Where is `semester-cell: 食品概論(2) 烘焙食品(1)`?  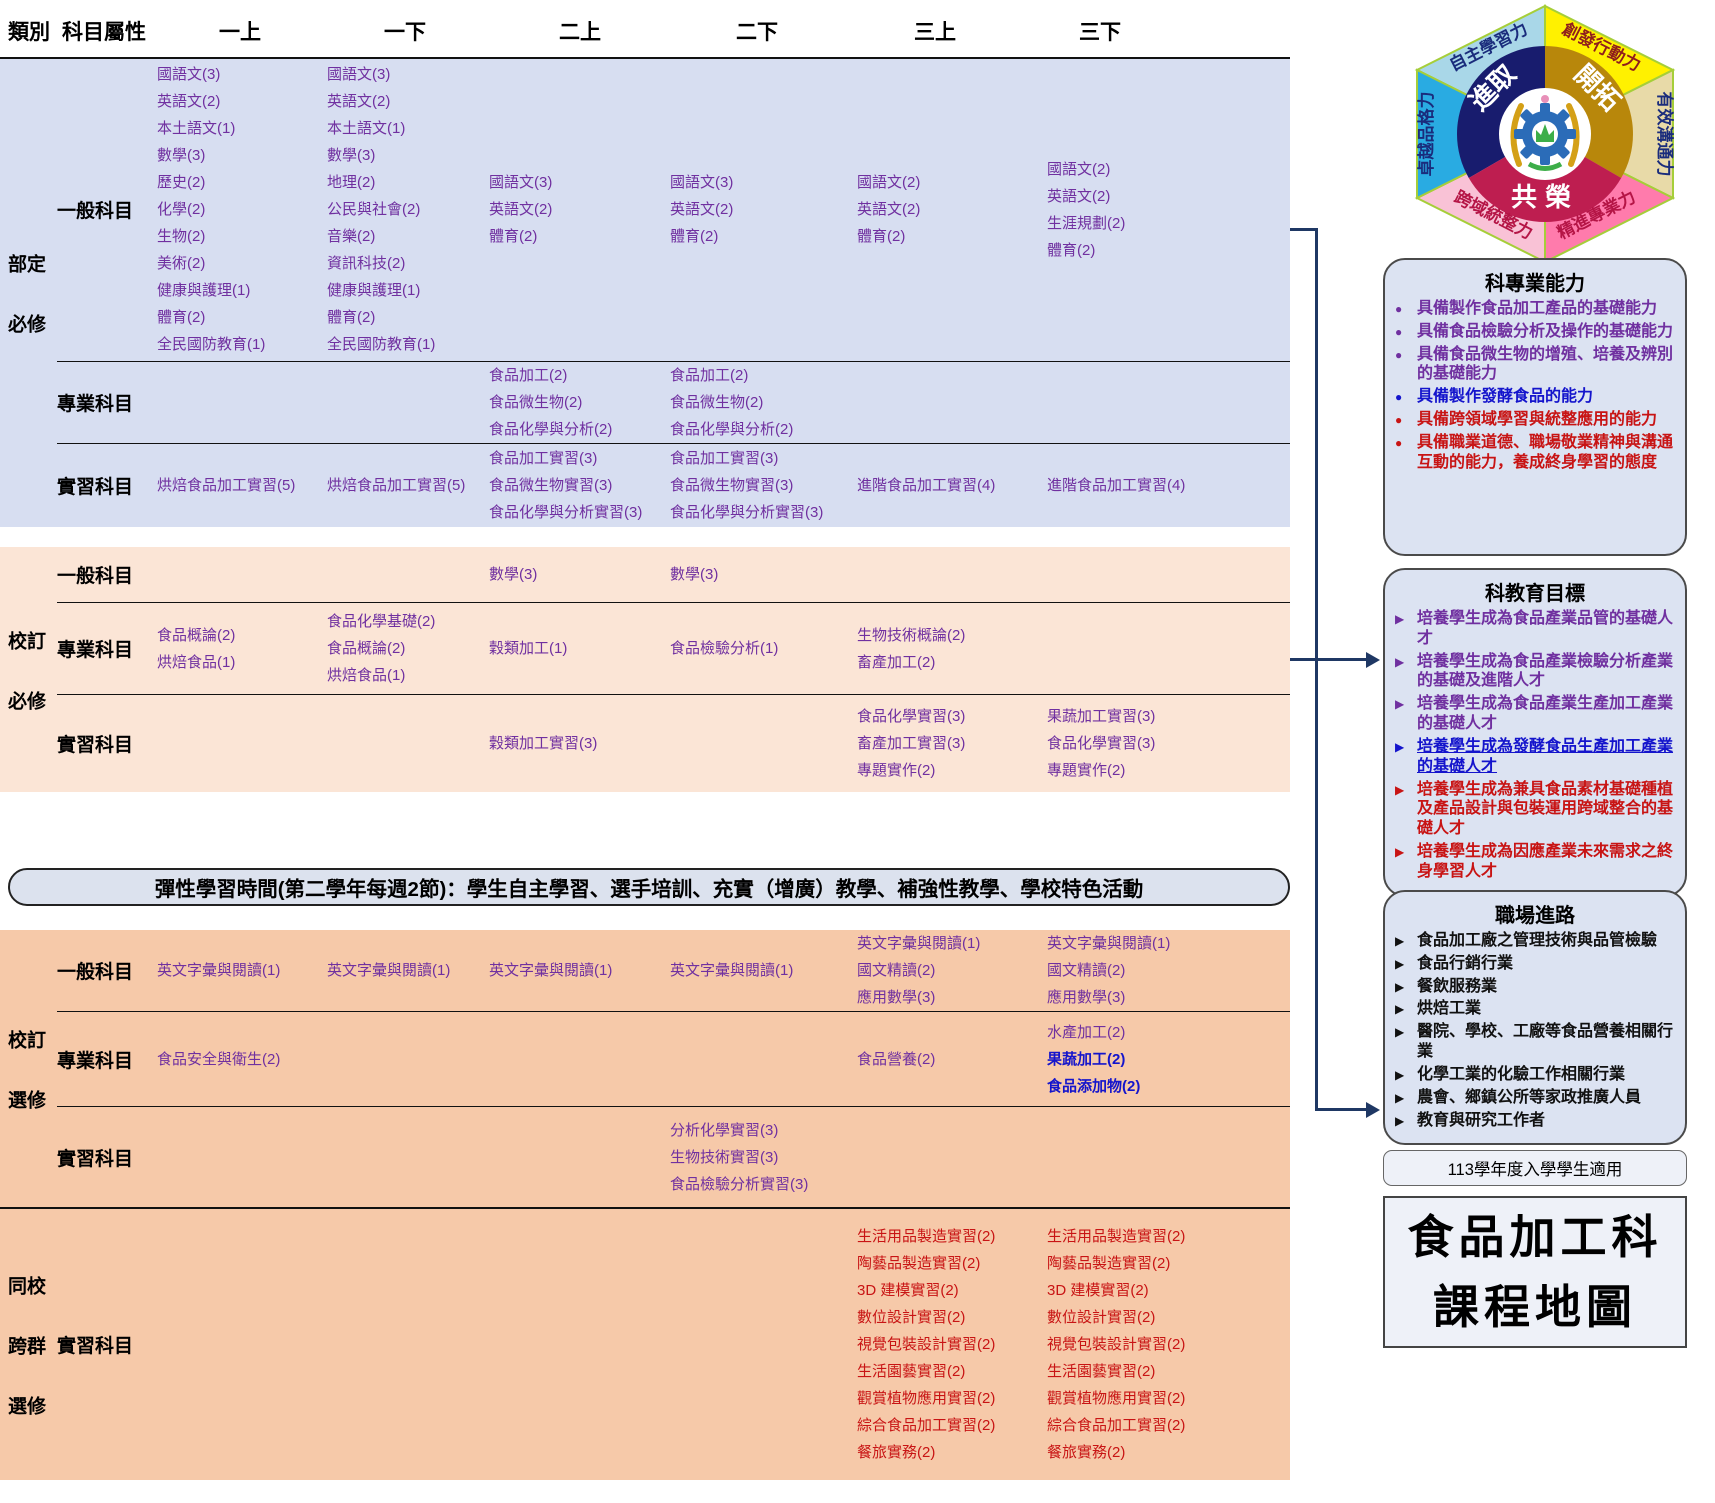 semester-cell: 食品概論(2) 烘焙食品(1) is located at coordinates (240, 648).